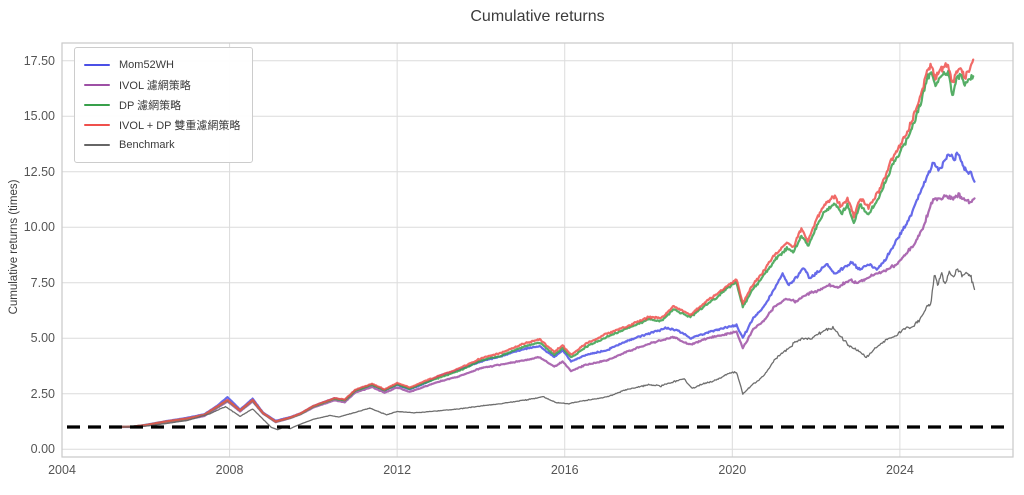 This screenshot has height=495, width=1024. Describe the element at coordinates (397, 470) in the screenshot. I see `x-tick-label: 2012` at that location.